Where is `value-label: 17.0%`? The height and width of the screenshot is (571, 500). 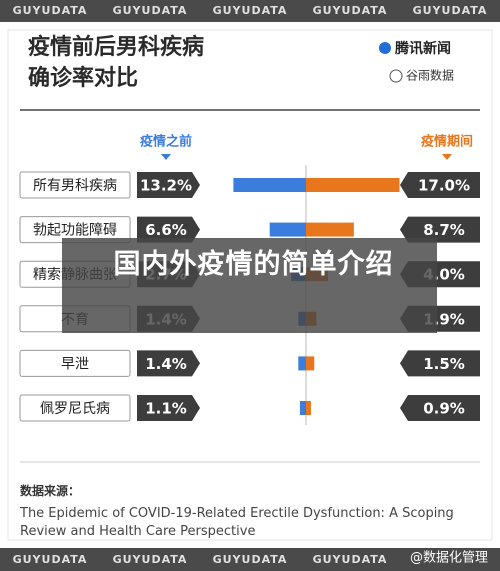 value-label: 17.0% is located at coordinates (444, 186).